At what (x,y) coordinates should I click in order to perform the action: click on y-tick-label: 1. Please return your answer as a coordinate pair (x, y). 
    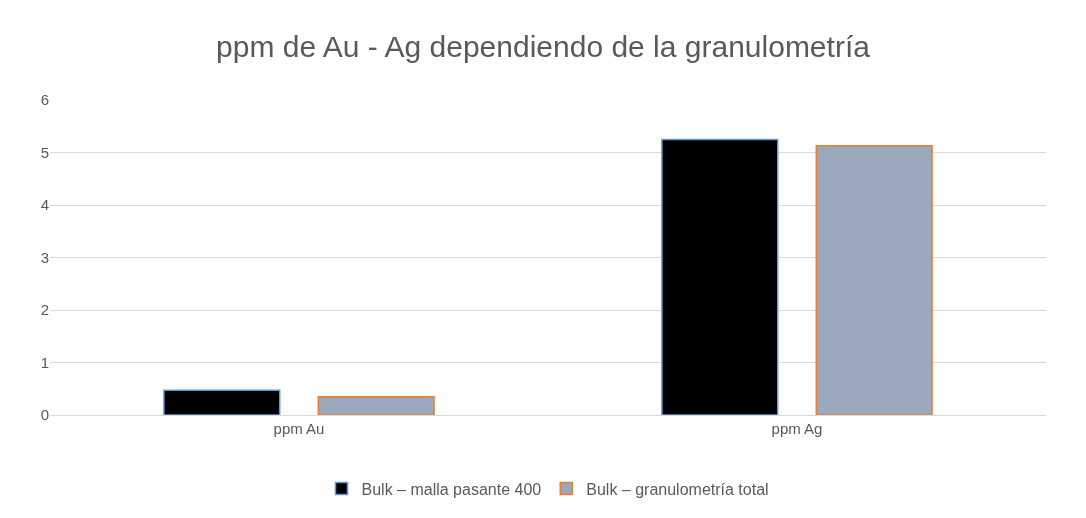
    Looking at the image, I should click on (44, 362).